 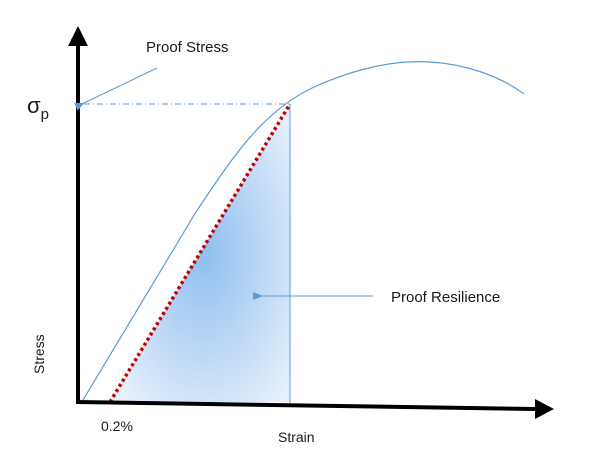 What do you see at coordinates (306, 405) in the screenshot?
I see `x-axis` at bounding box center [306, 405].